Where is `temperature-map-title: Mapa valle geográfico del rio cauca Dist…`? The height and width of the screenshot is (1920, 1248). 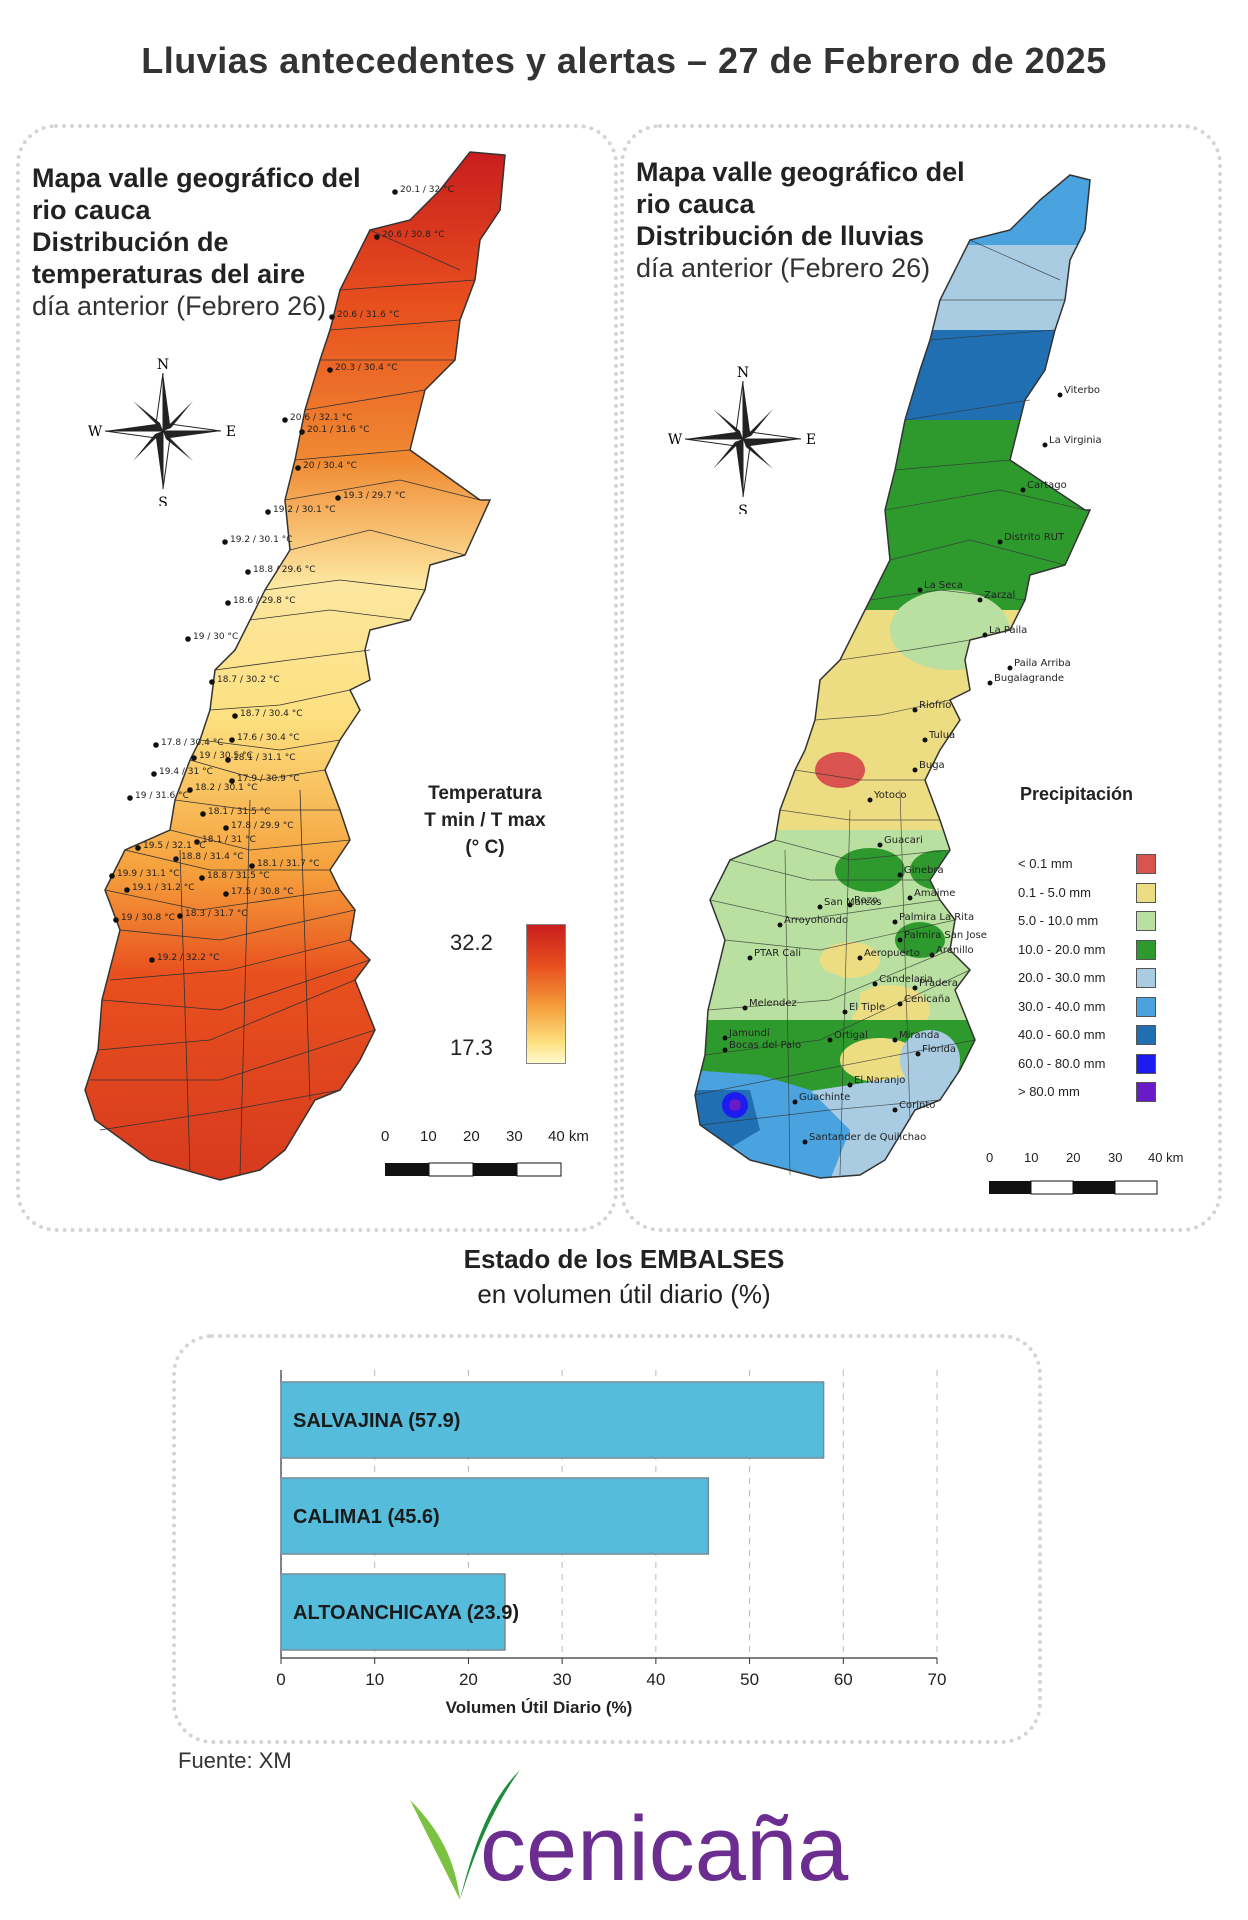
temperature-map-title: Mapa valle geográfico del rio cauca Dist… is located at coordinates (196, 242).